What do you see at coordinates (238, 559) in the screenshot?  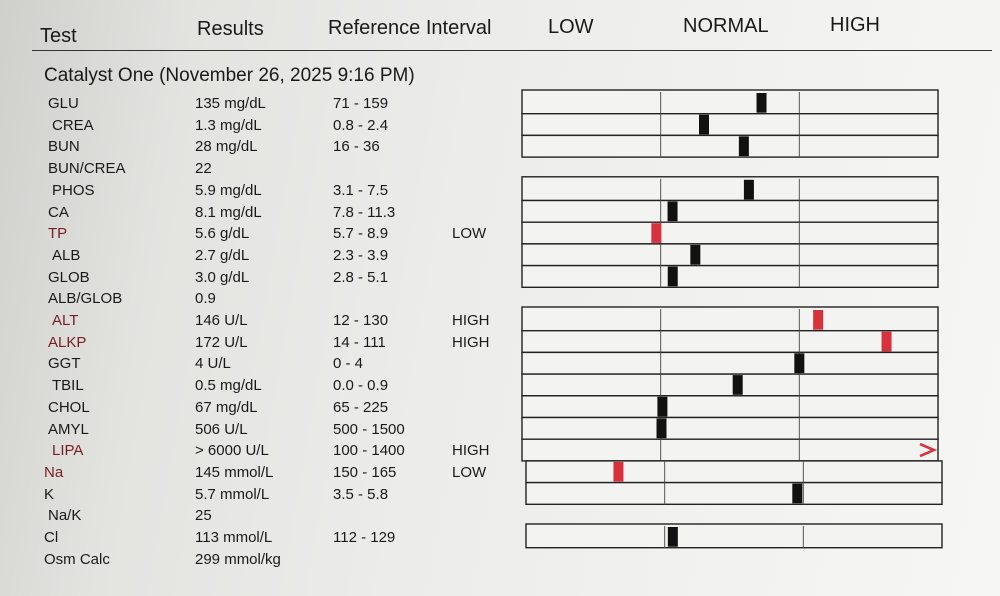 I see `result: 299 mmol/kg` at bounding box center [238, 559].